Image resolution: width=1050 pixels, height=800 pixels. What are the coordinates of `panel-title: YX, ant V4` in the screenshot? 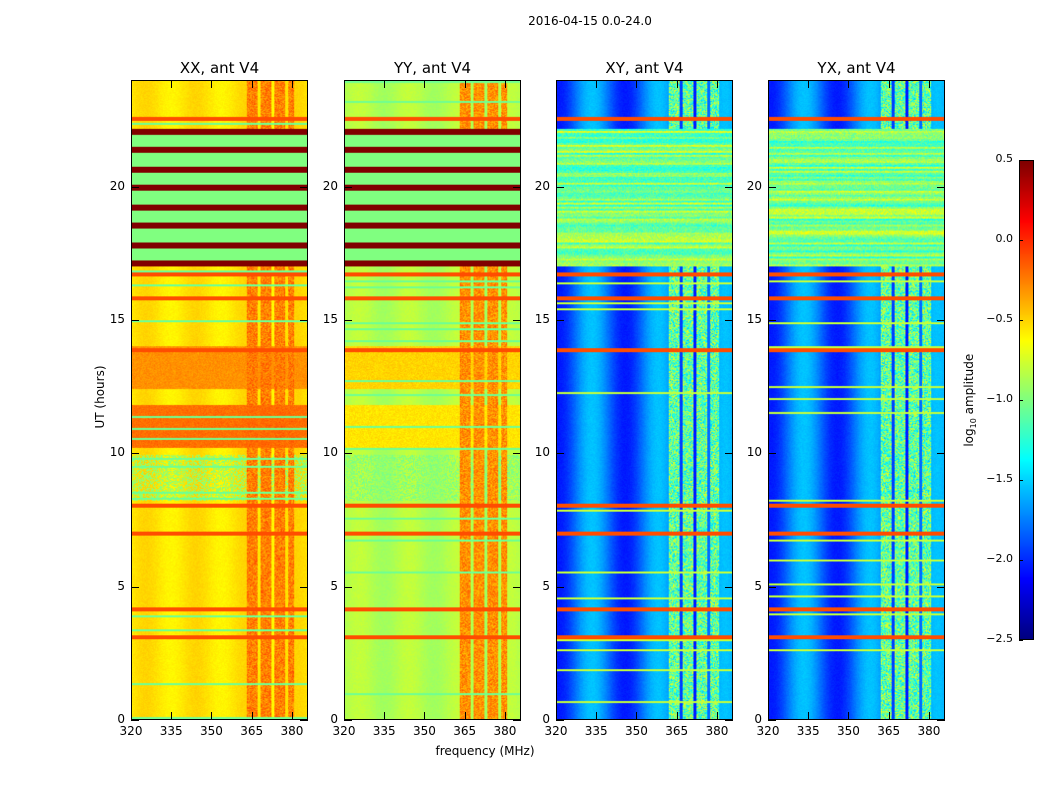 It's located at (856, 68).